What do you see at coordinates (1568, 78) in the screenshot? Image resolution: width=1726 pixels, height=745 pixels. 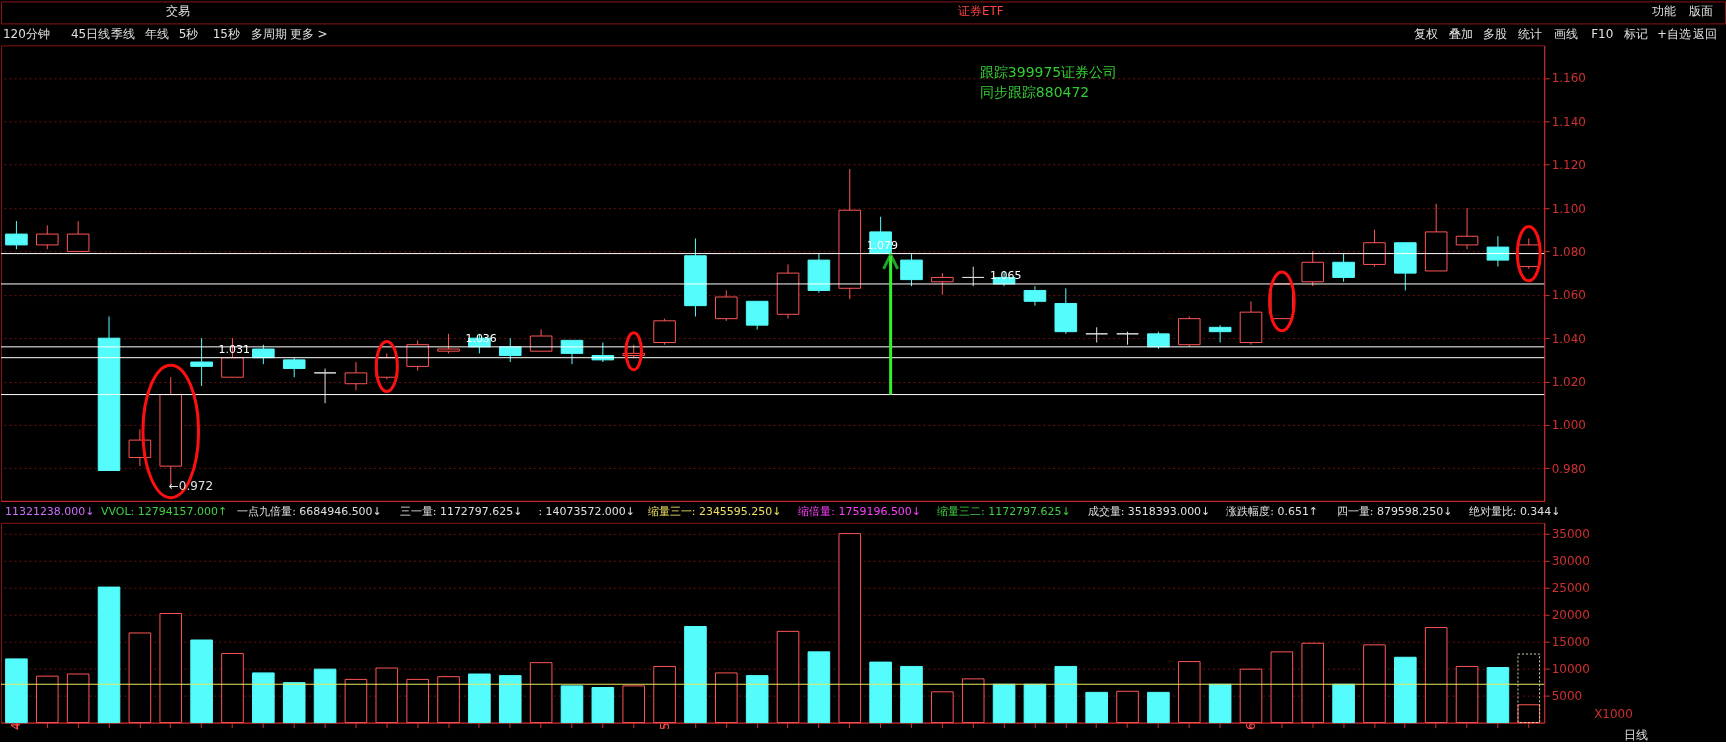 I see `y-tick-label: 1.160` at bounding box center [1568, 78].